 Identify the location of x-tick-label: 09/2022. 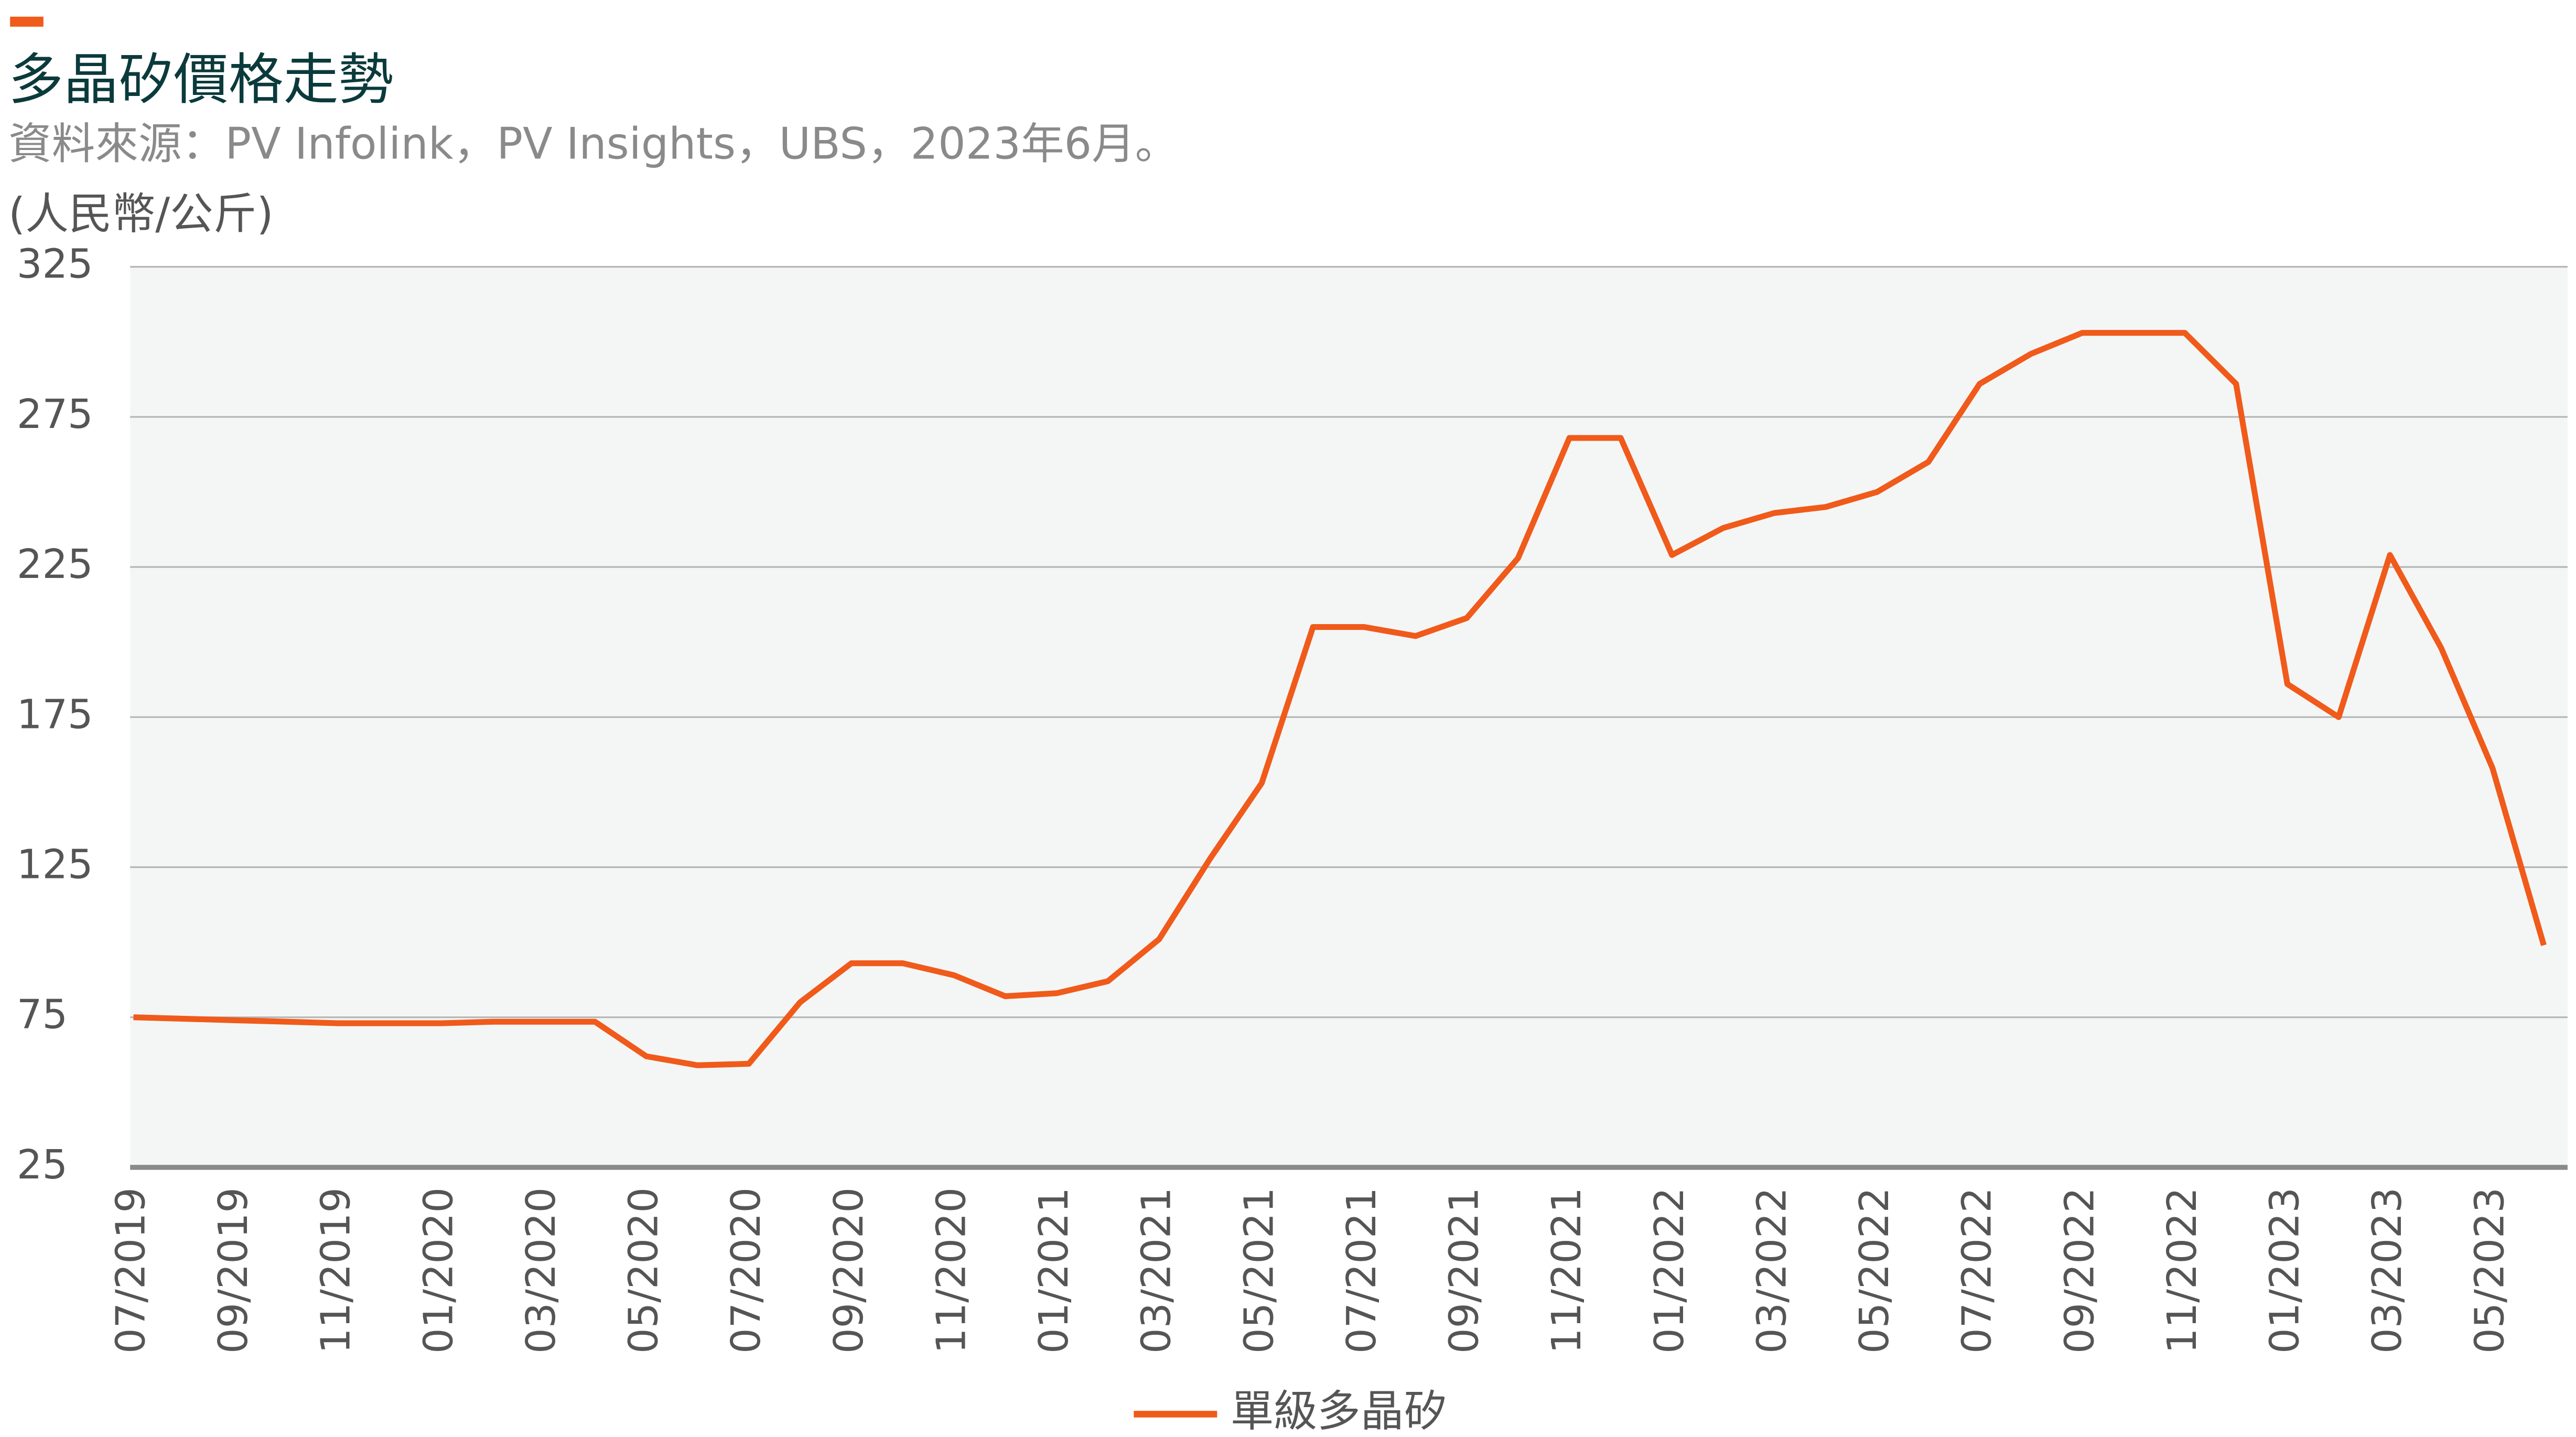
(2079, 1270).